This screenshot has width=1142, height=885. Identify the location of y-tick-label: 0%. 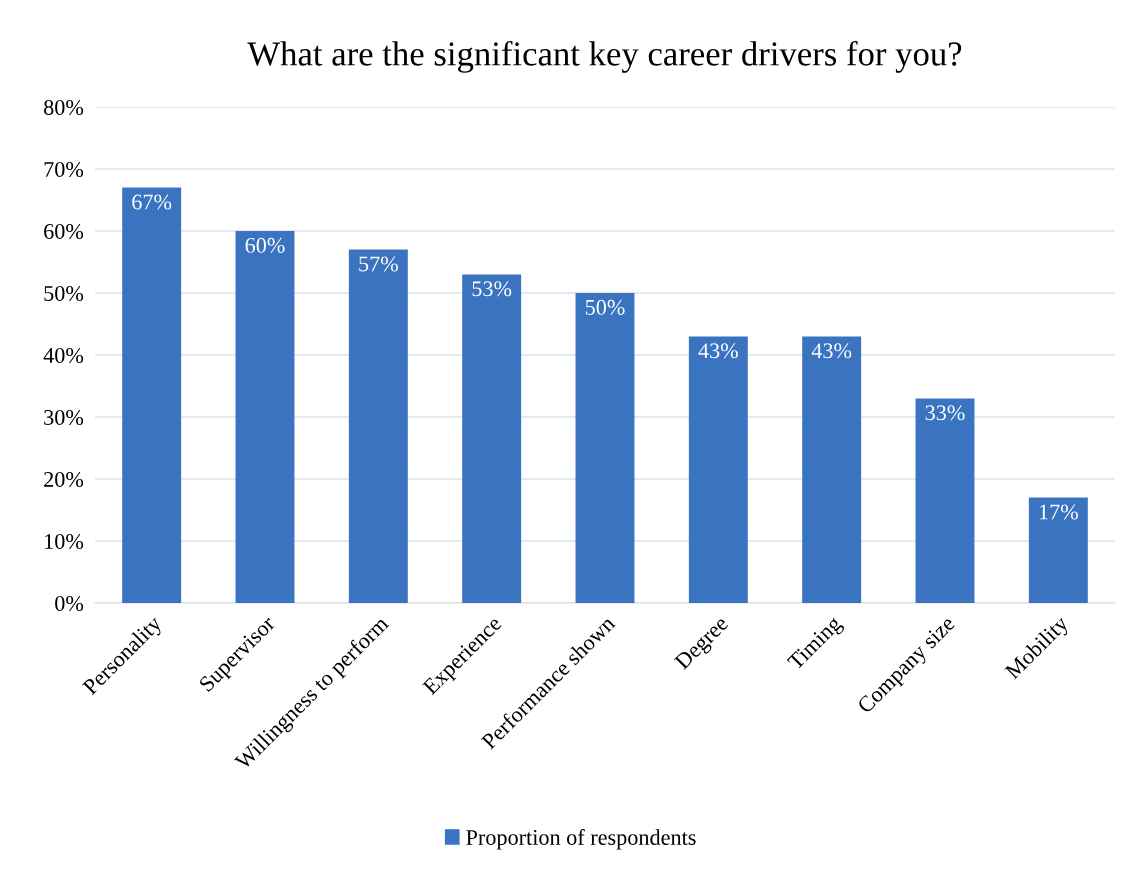
(69, 603).